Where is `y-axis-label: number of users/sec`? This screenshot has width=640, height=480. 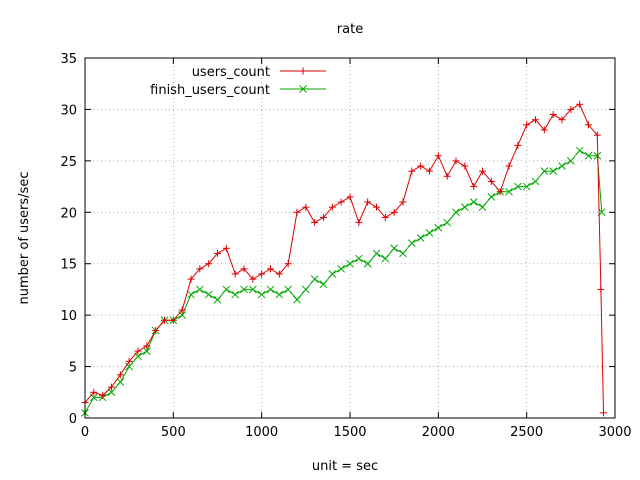 y-axis-label: number of users/sec is located at coordinates (24, 238).